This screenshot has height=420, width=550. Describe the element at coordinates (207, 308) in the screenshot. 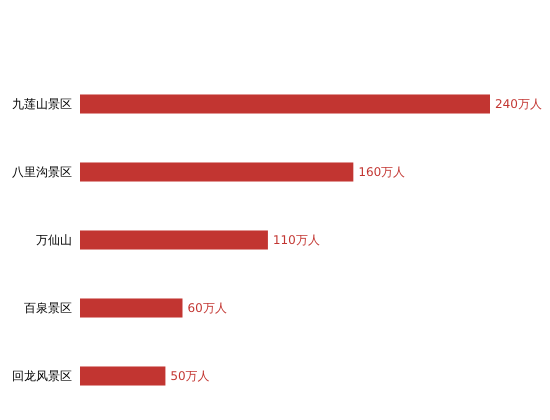

I see `data-label: 60万人` at that location.